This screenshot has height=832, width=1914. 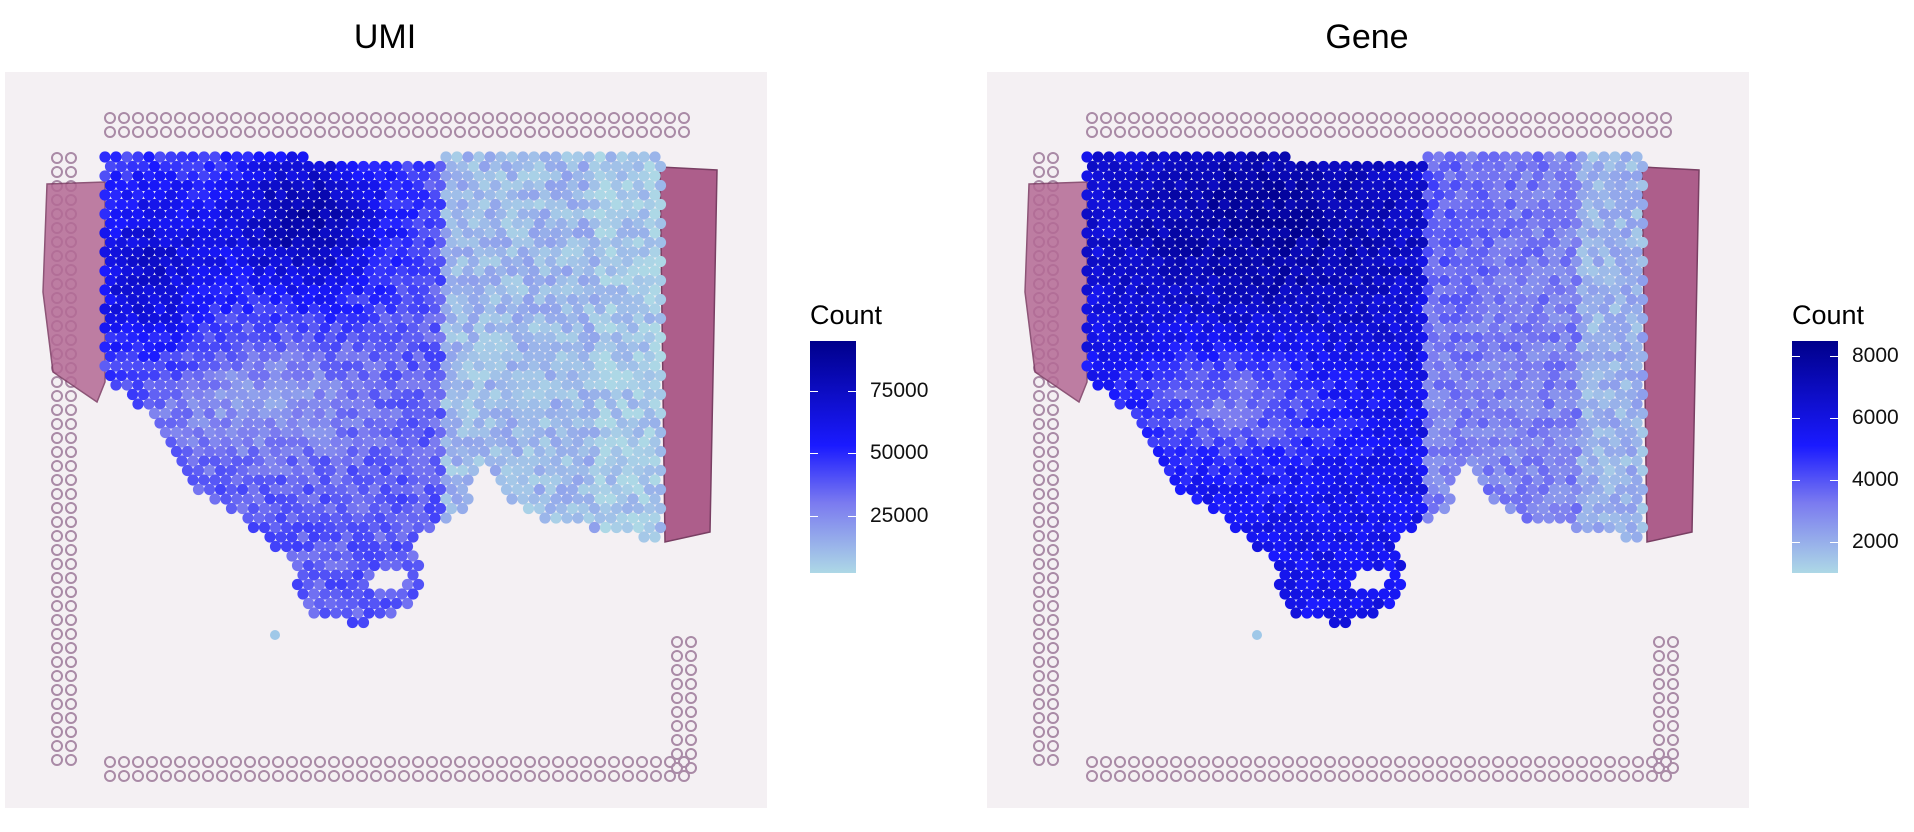 What do you see at coordinates (899, 516) in the screenshot?
I see `colorbar-tick-label: 25000` at bounding box center [899, 516].